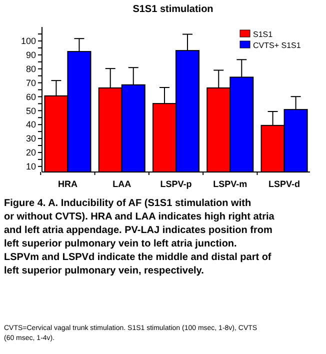 The width and height of the screenshot is (326, 354). I want to click on y-tick-label: 60, so click(31, 97).